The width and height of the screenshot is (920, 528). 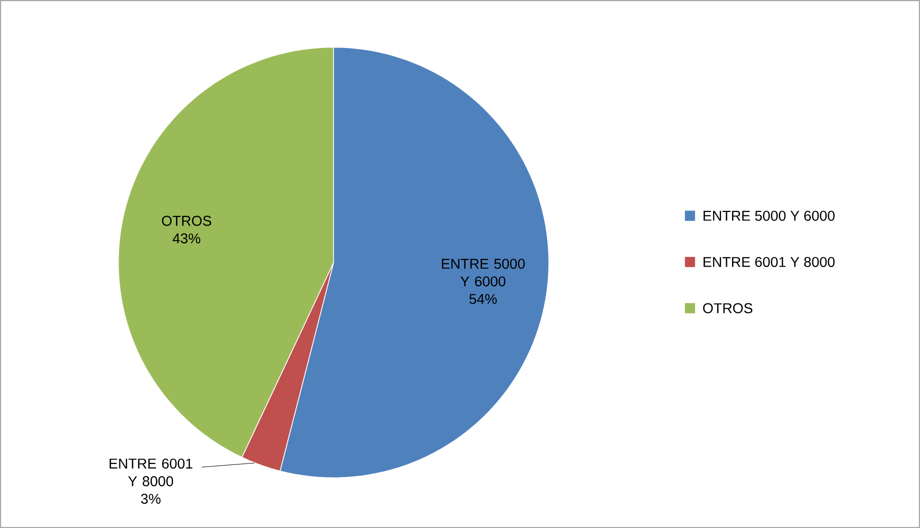 I want to click on legend-label: ENTRE 6001 Y 8000, so click(x=769, y=262).